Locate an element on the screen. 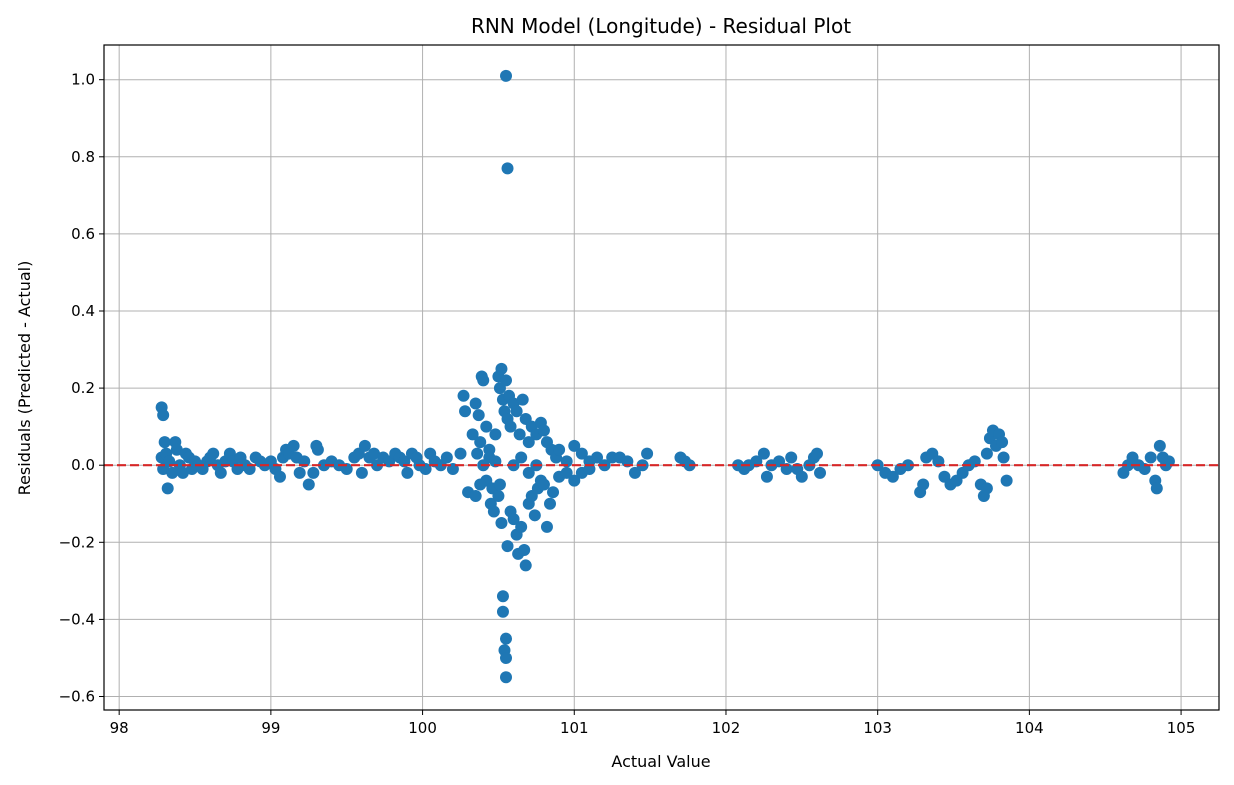 The width and height of the screenshot is (1234, 785). y-tick-label: −0.4 is located at coordinates (77, 619).